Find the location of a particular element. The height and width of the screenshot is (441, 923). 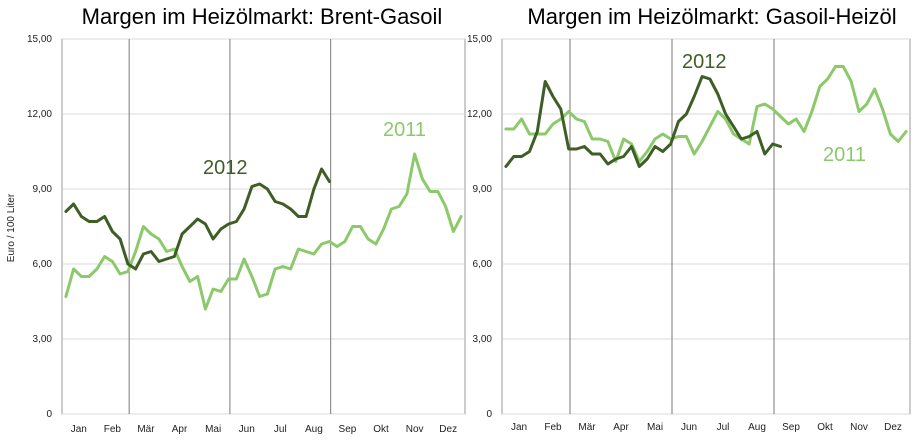

series-line-2011 is located at coordinates (706, 114).